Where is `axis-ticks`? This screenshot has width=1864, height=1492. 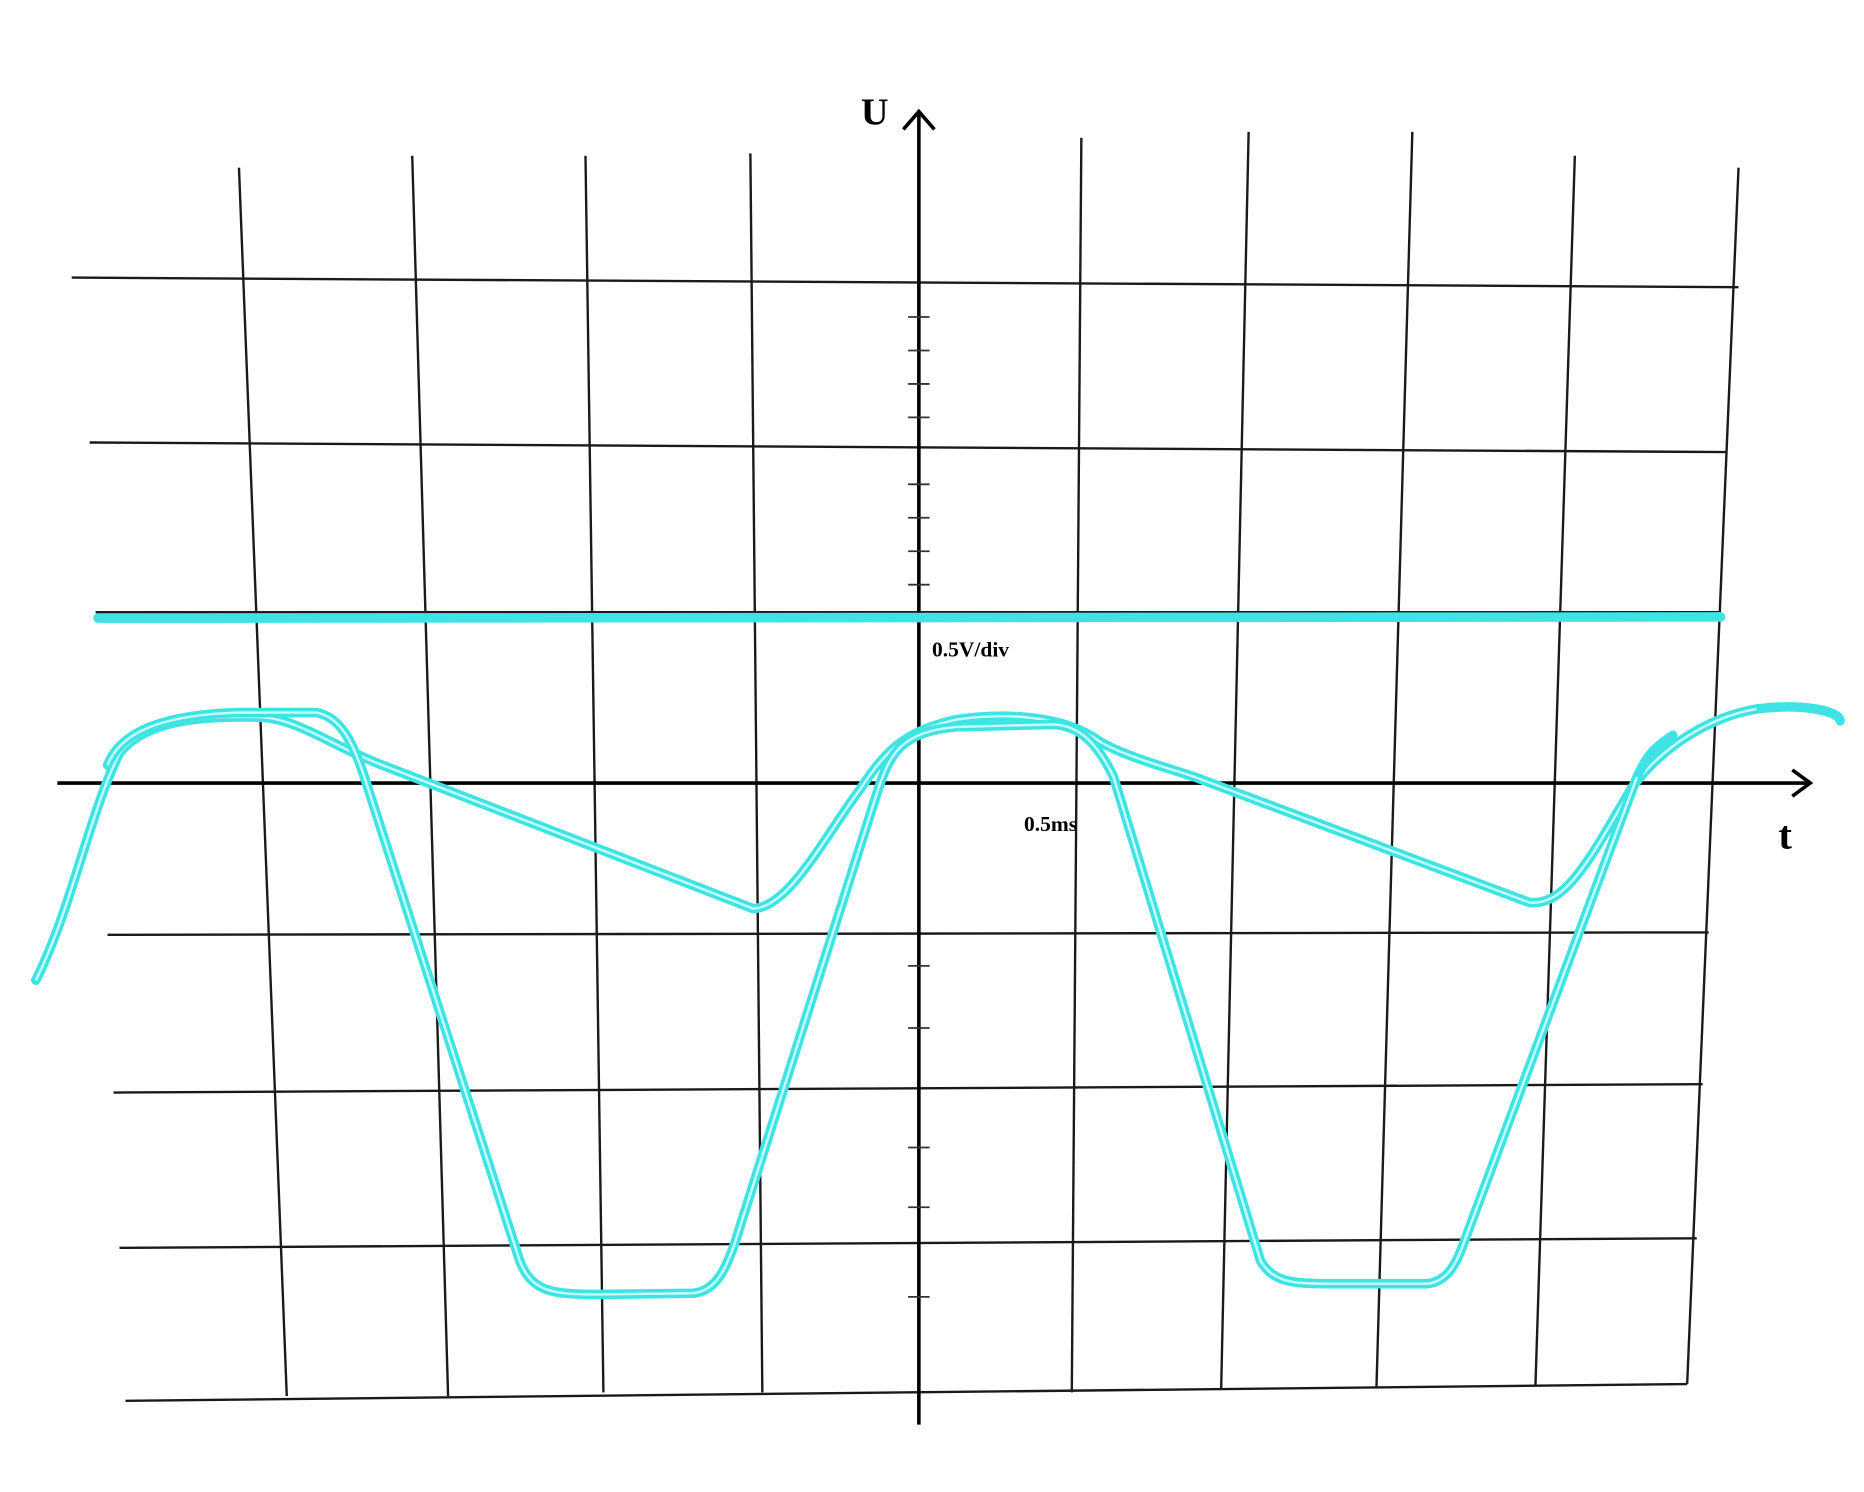 axis-ticks is located at coordinates (919, 807).